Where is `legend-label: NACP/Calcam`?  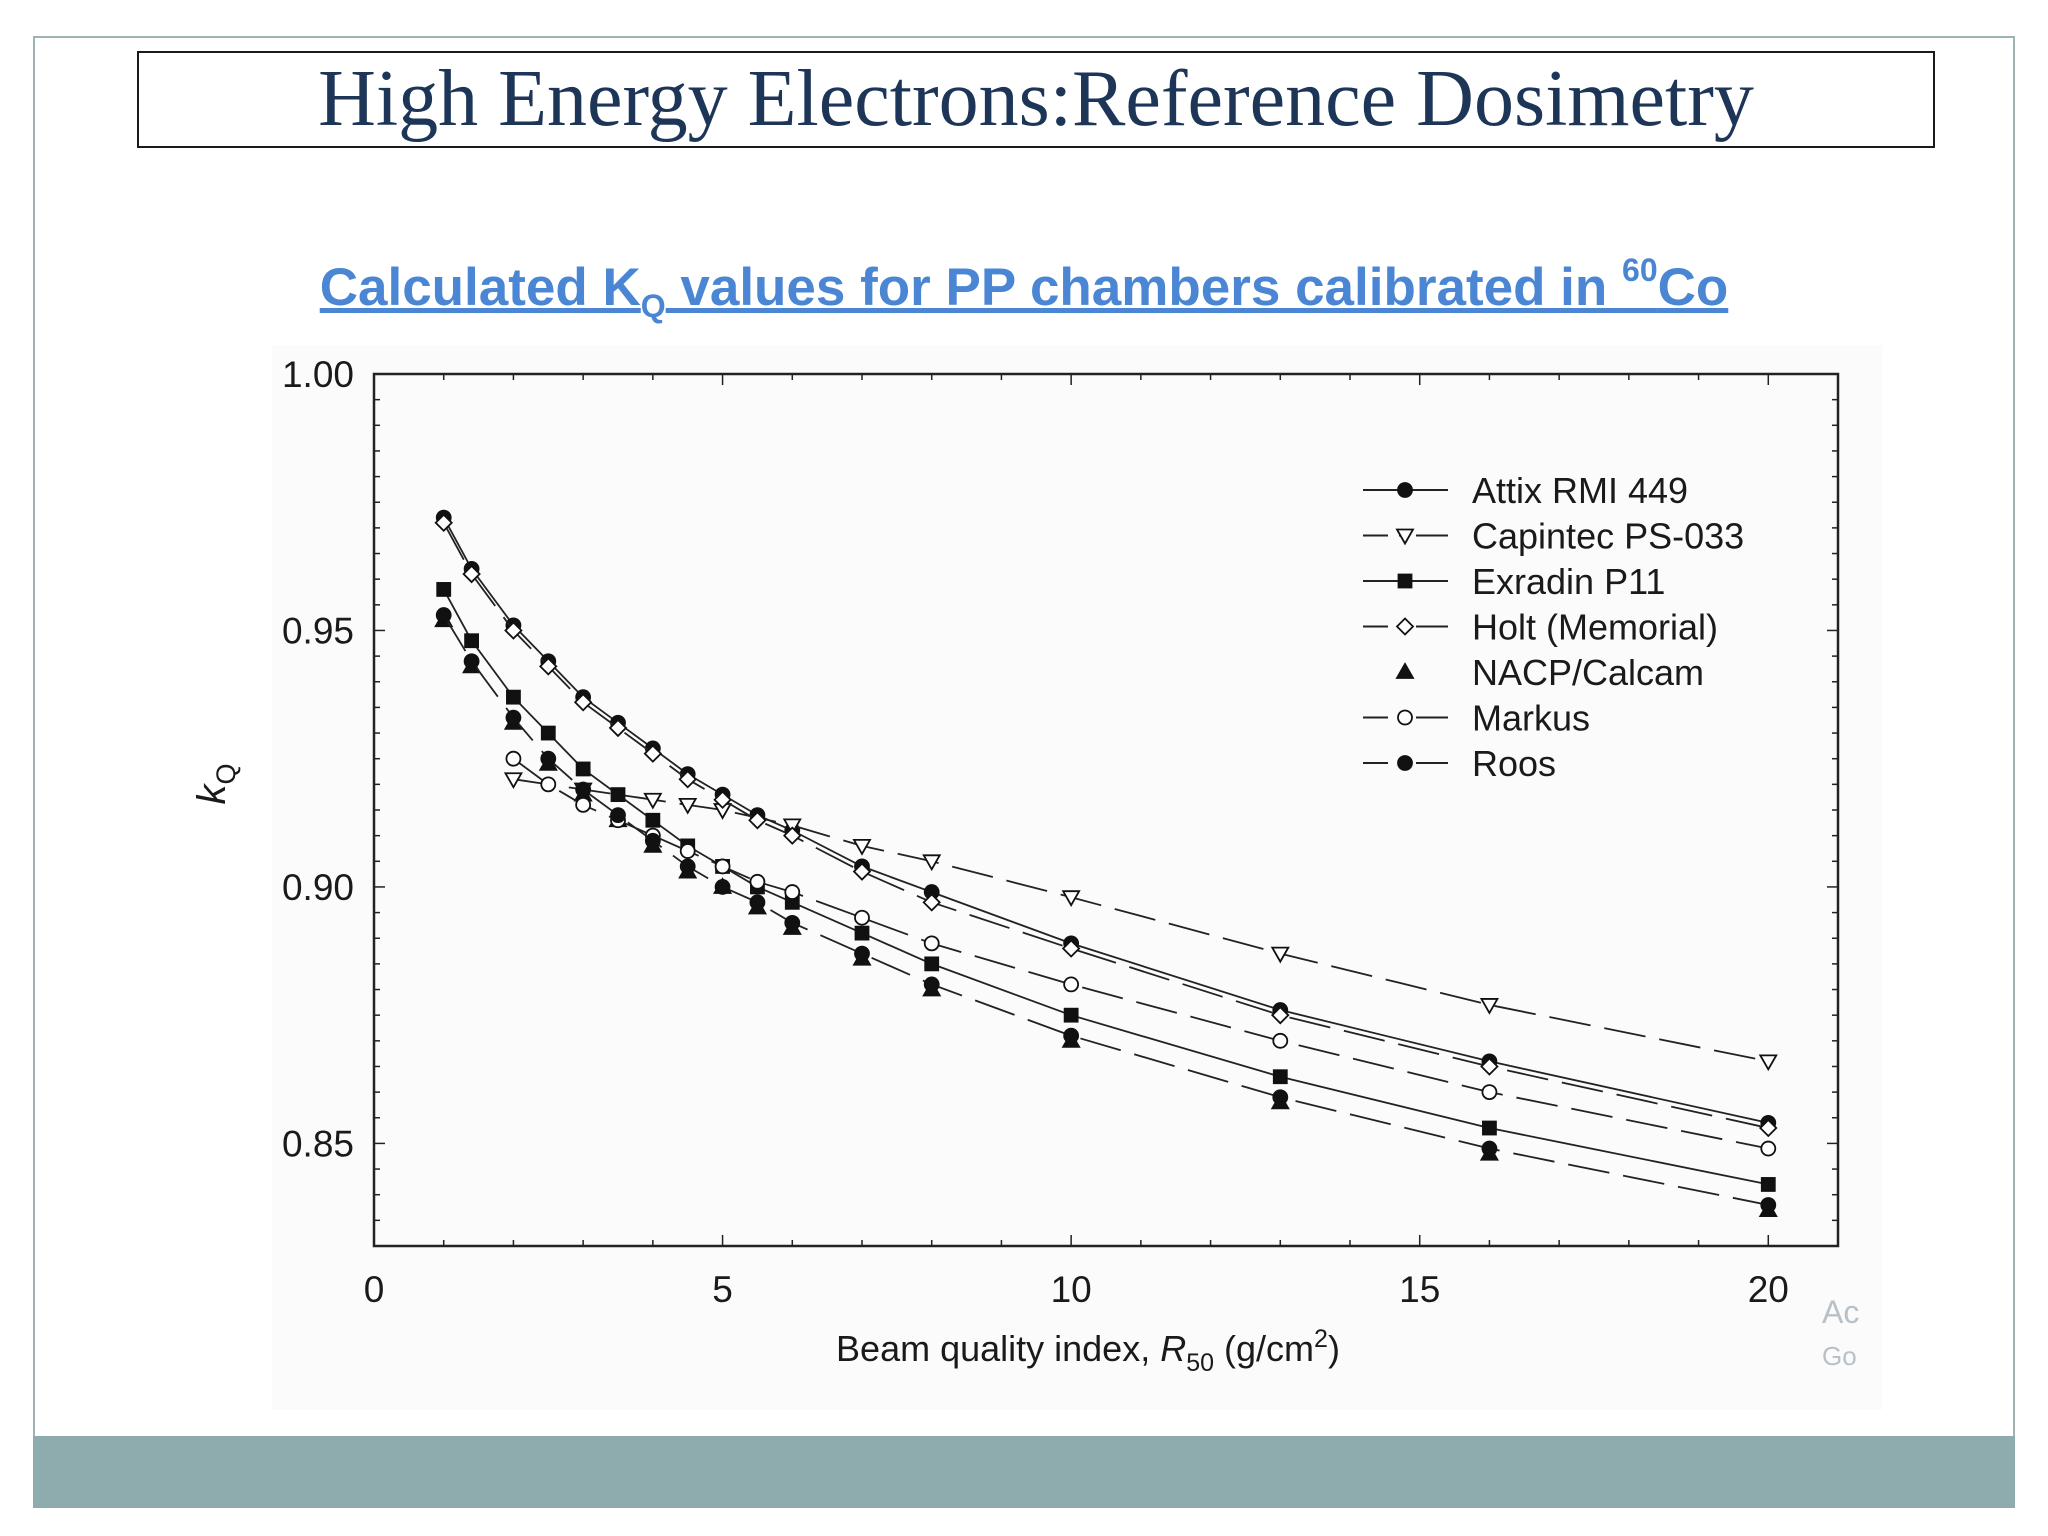 legend-label: NACP/Calcam is located at coordinates (1588, 672).